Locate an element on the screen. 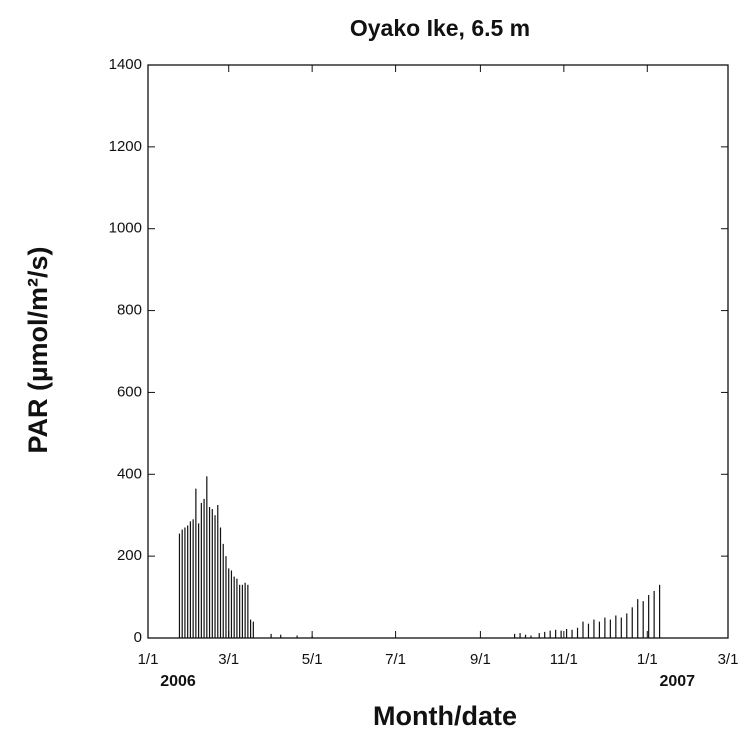 This screenshot has width=742, height=738. chart-title: Oyako Ike, 6.5 m is located at coordinates (440, 28).